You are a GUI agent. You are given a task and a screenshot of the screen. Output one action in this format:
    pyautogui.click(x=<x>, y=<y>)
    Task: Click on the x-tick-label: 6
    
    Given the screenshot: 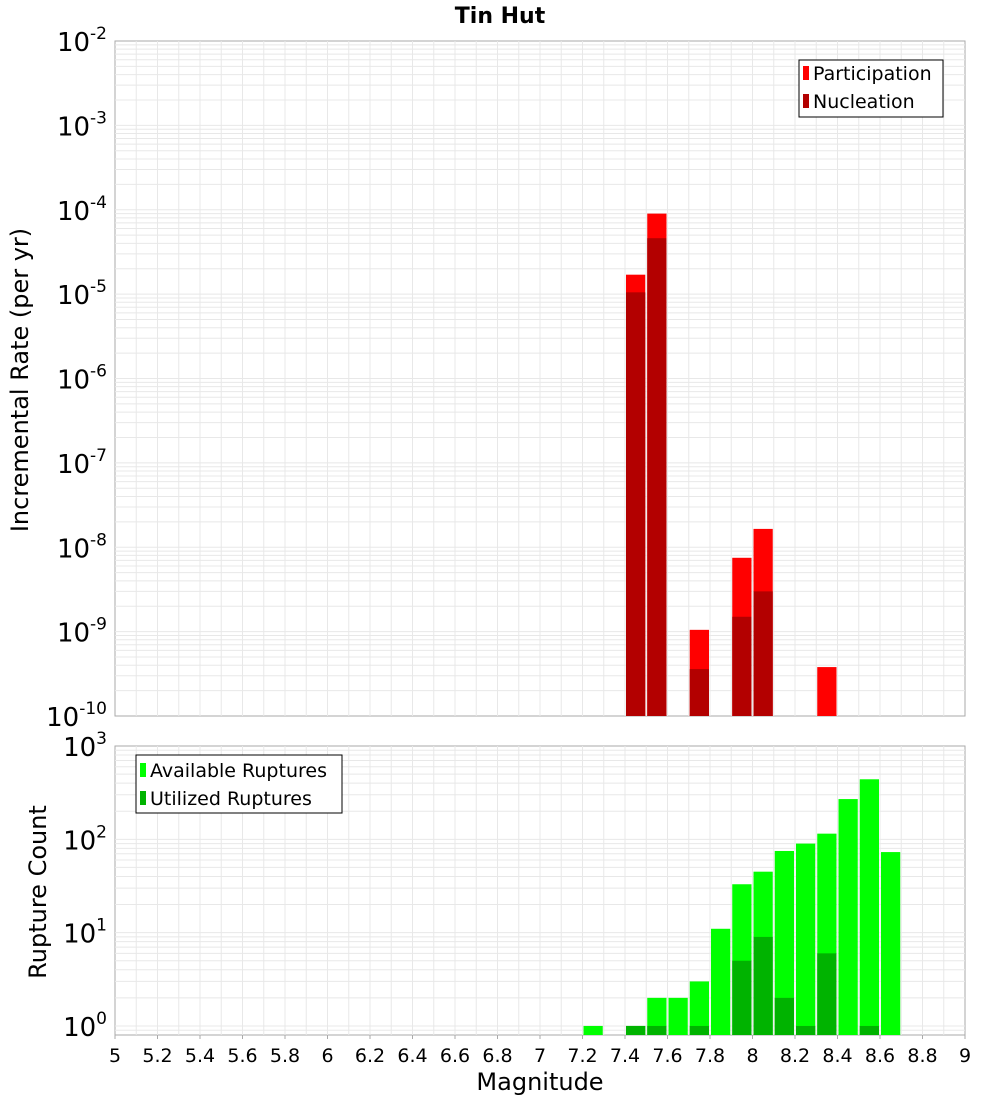 What is the action you would take?
    pyautogui.click(x=327, y=1056)
    